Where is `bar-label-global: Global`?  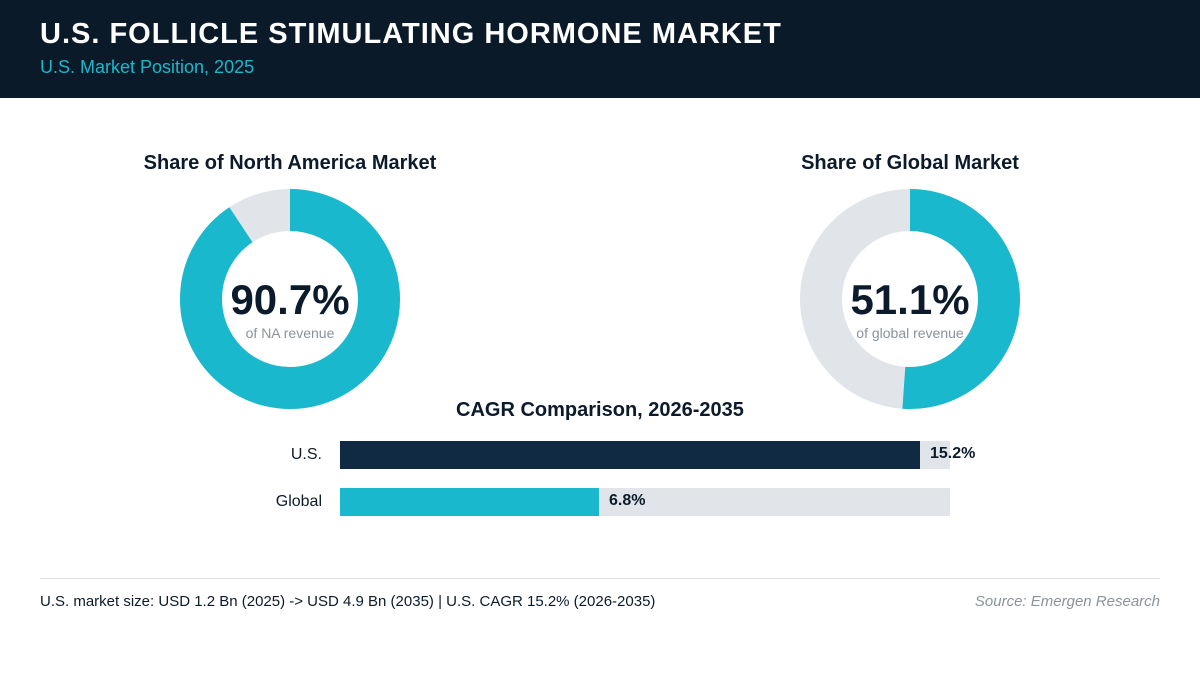 bar-label-global: Global is located at coordinates (298, 501).